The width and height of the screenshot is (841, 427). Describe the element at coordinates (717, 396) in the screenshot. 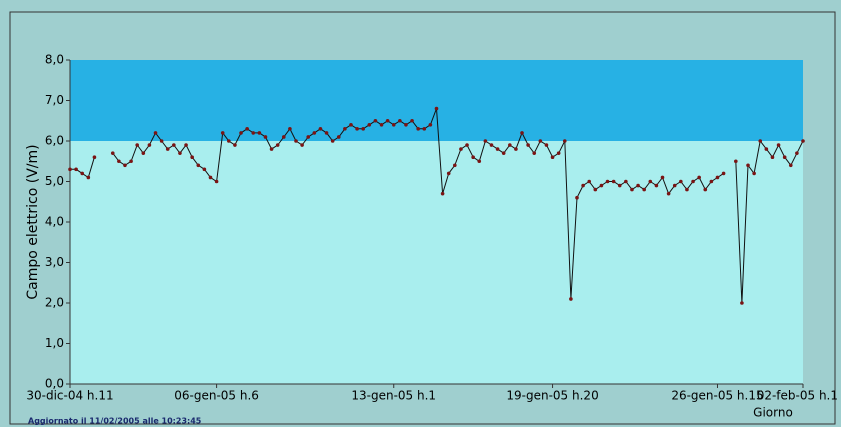

I see `x-tick-label: 26-gen-05 h.15` at that location.